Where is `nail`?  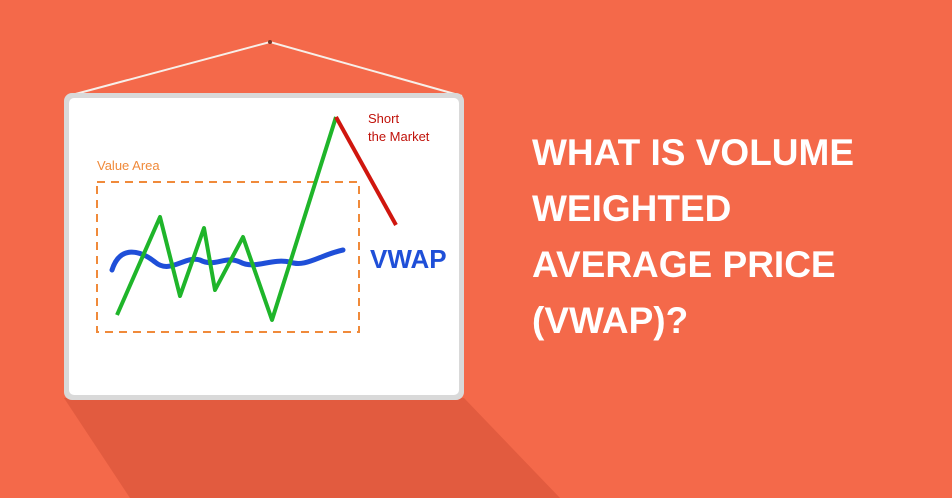 nail is located at coordinates (270, 42).